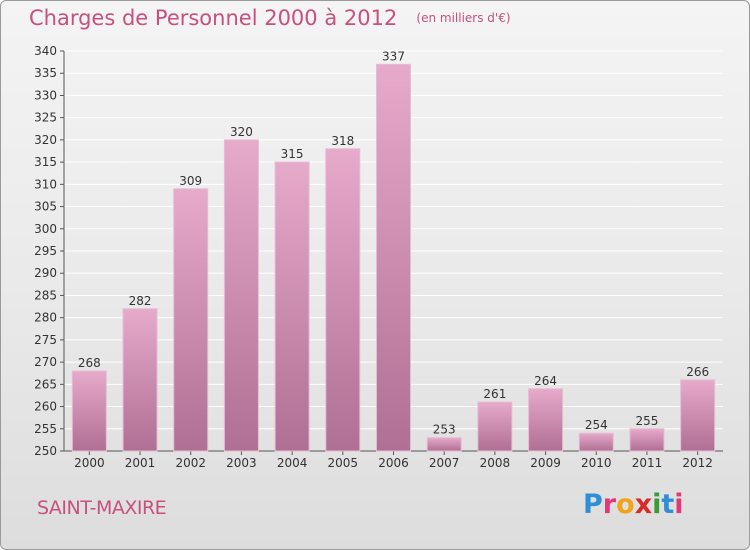  What do you see at coordinates (45, 118) in the screenshot?
I see `y-tick-label: 325` at bounding box center [45, 118].